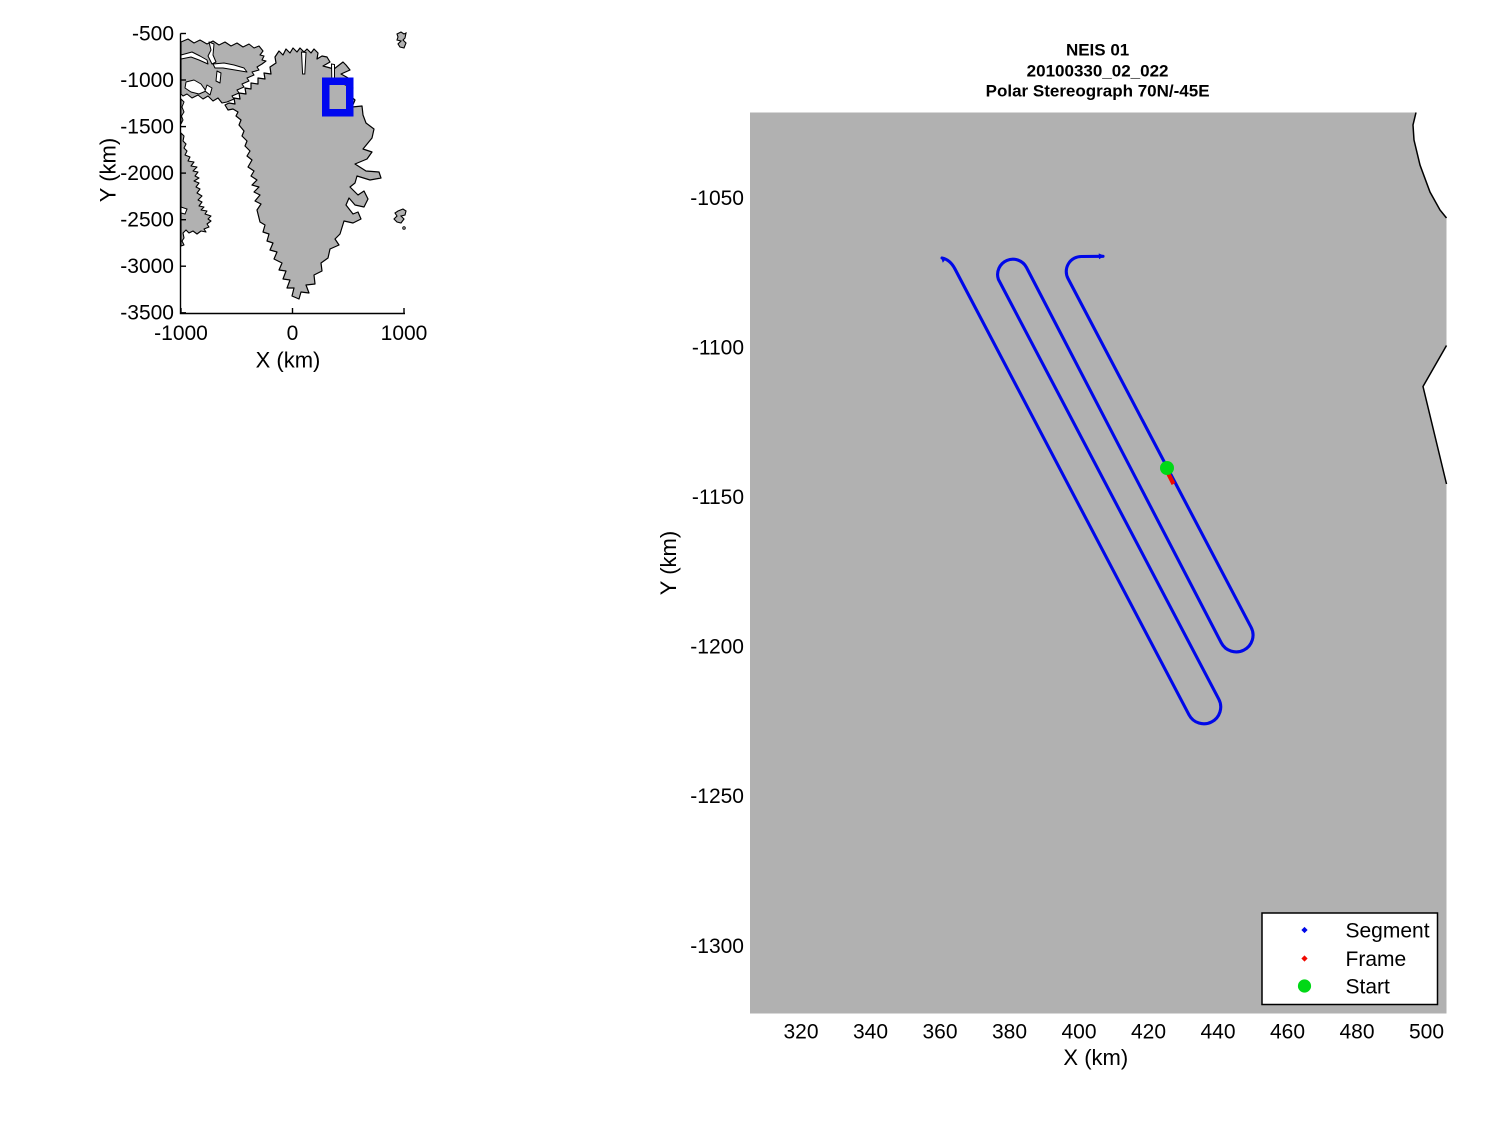 The width and height of the screenshot is (1500, 1125). Describe the element at coordinates (1098, 91) in the screenshot. I see `svg-text: Polar Stereograph 70N/-45E` at that location.